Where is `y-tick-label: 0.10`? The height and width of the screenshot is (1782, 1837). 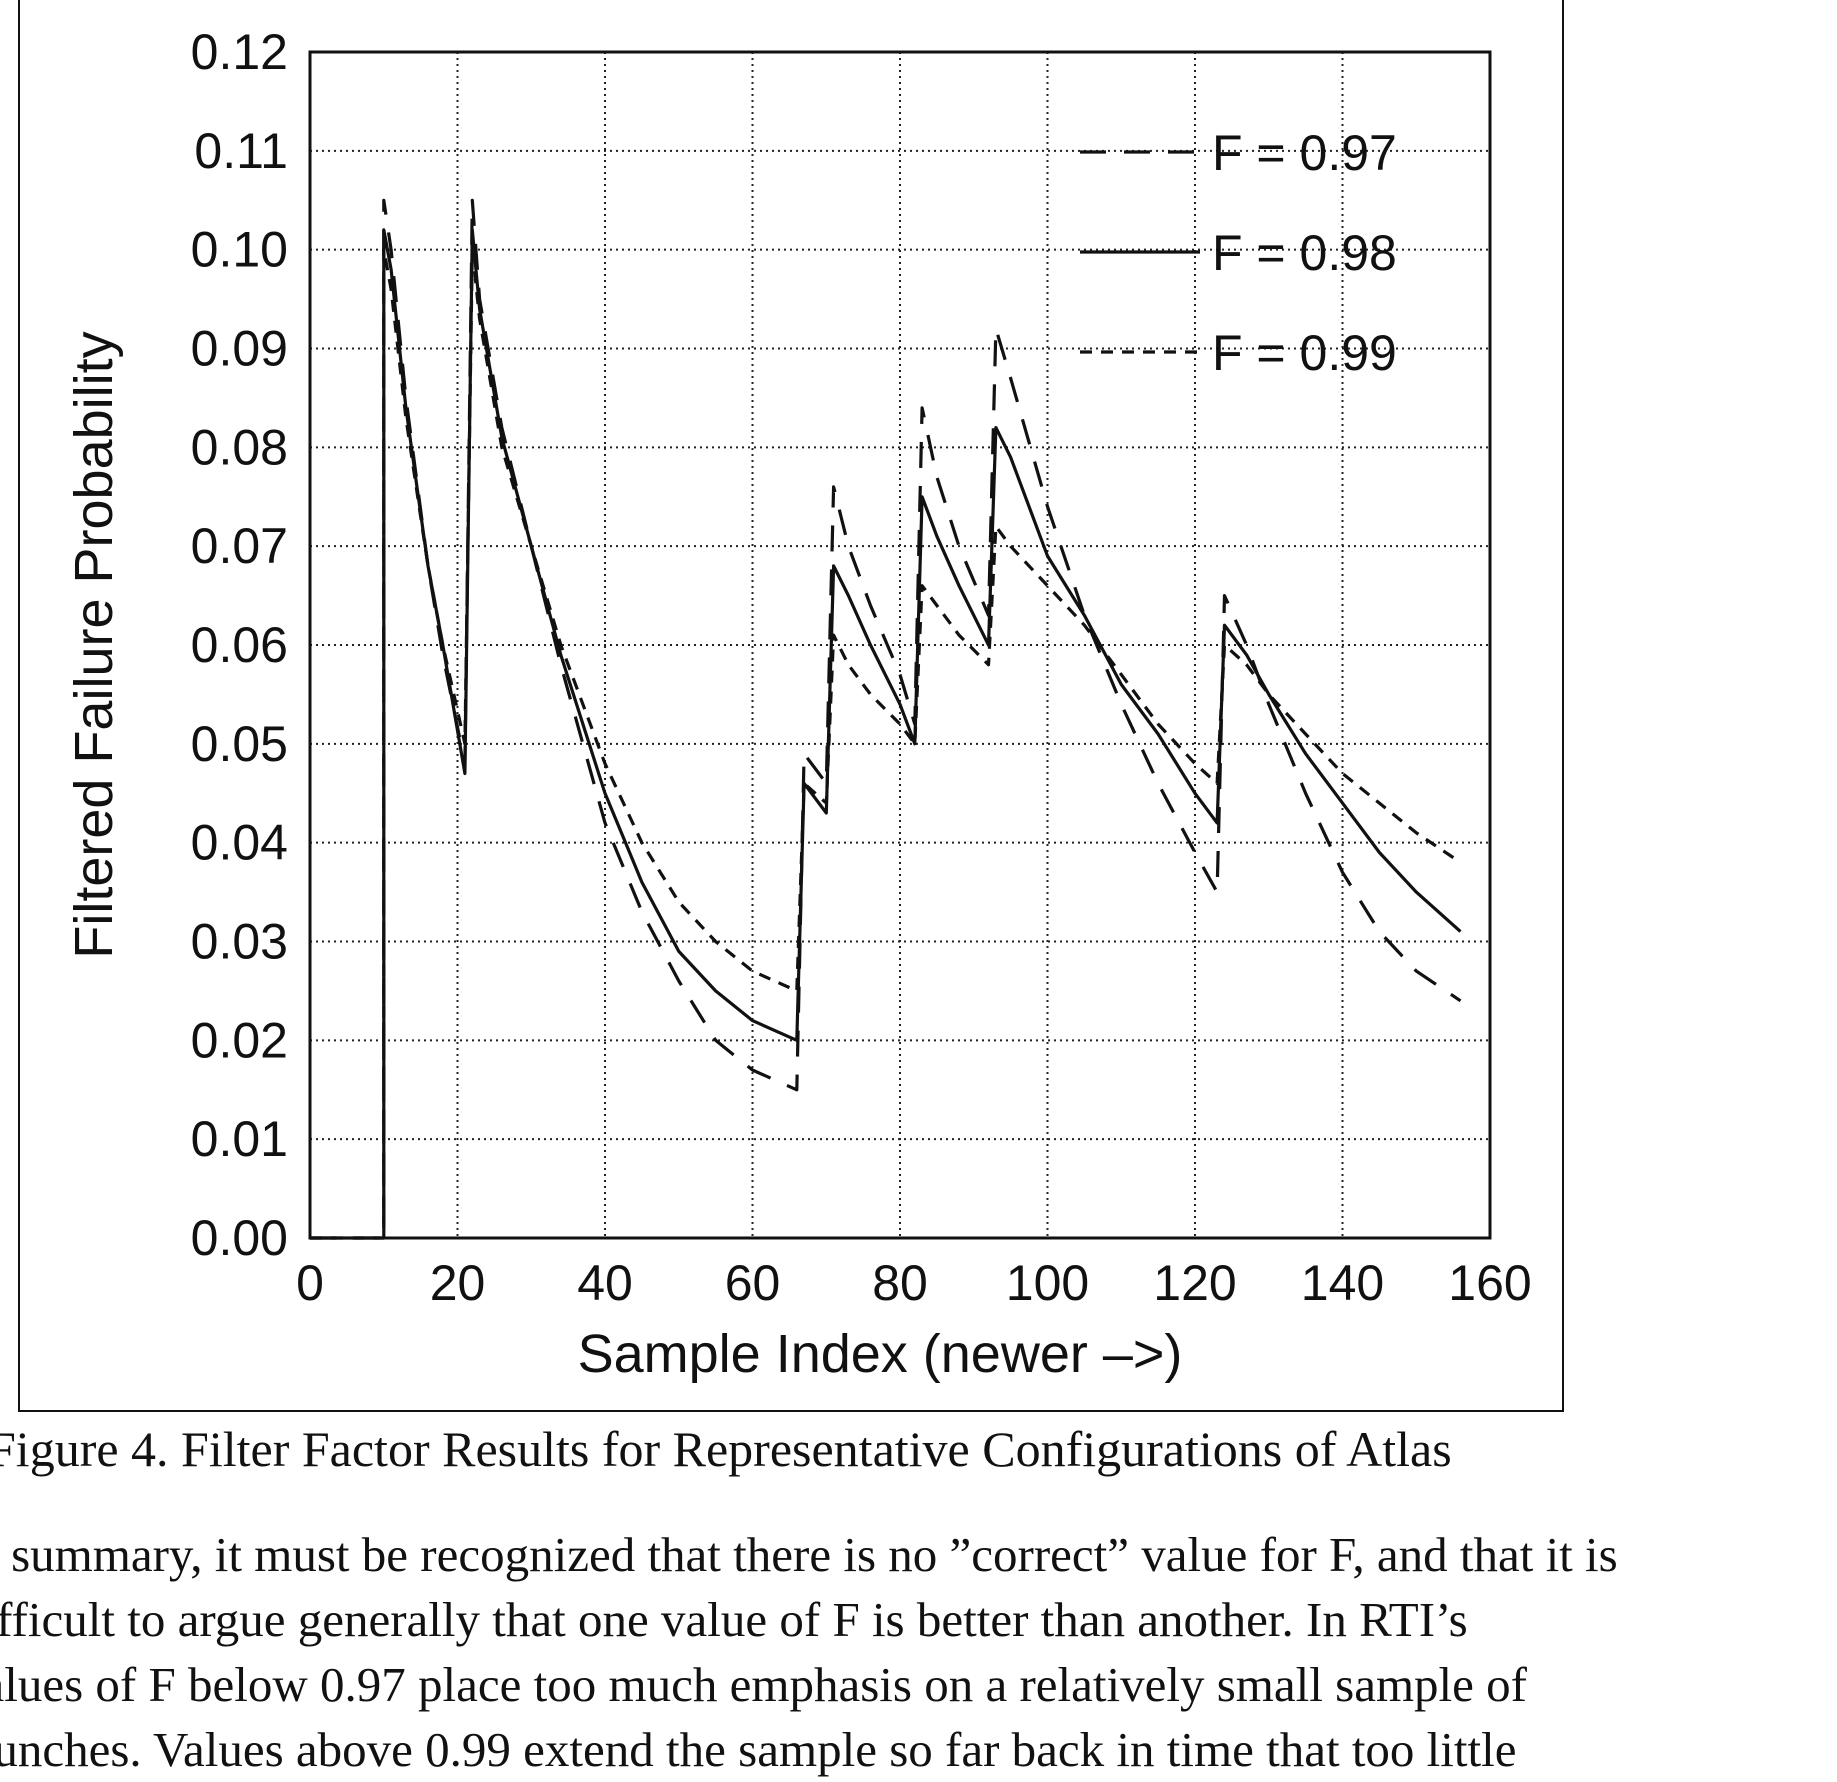 y-tick-label: 0.10 is located at coordinates (239, 250).